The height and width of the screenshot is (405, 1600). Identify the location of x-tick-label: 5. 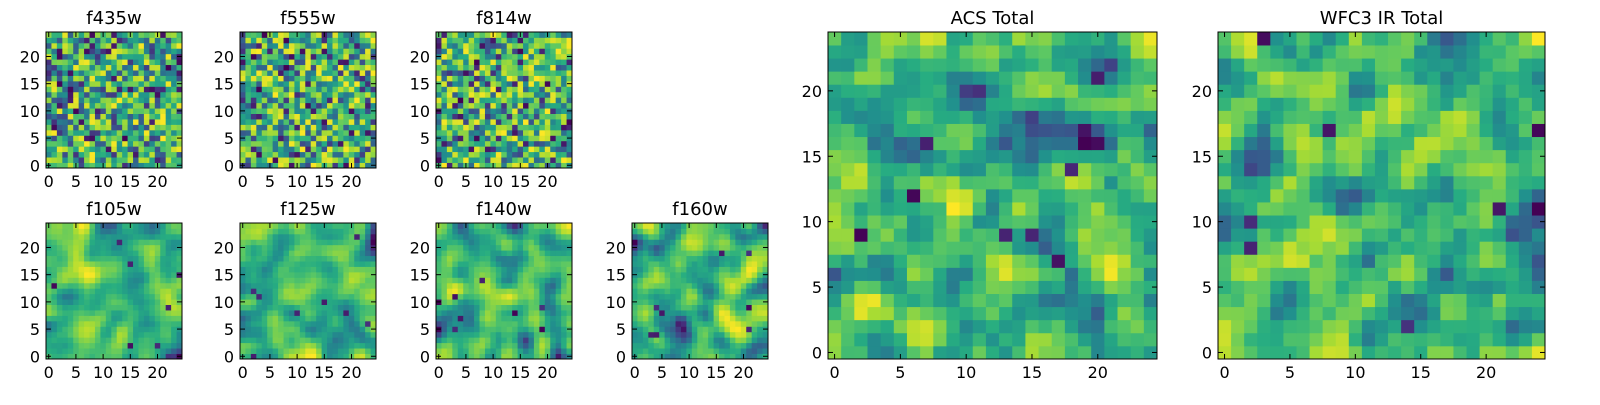
(76, 372).